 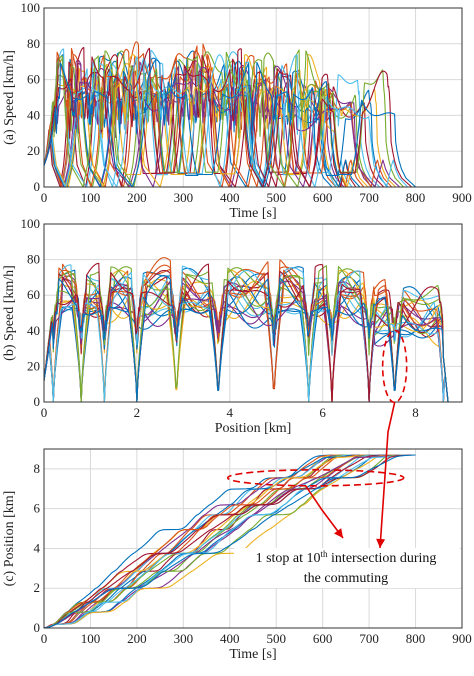 I want to click on panel-b-x-tick-label: 8, so click(x=415, y=412).